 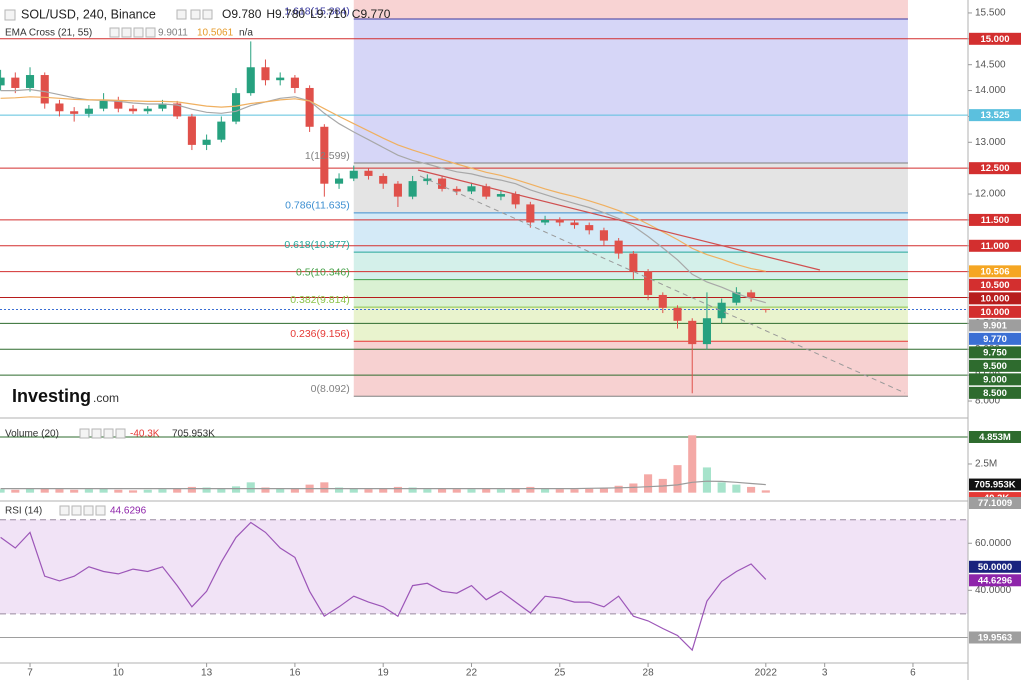 I want to click on fib-label: 0.382(9.814), so click(x=320, y=300).